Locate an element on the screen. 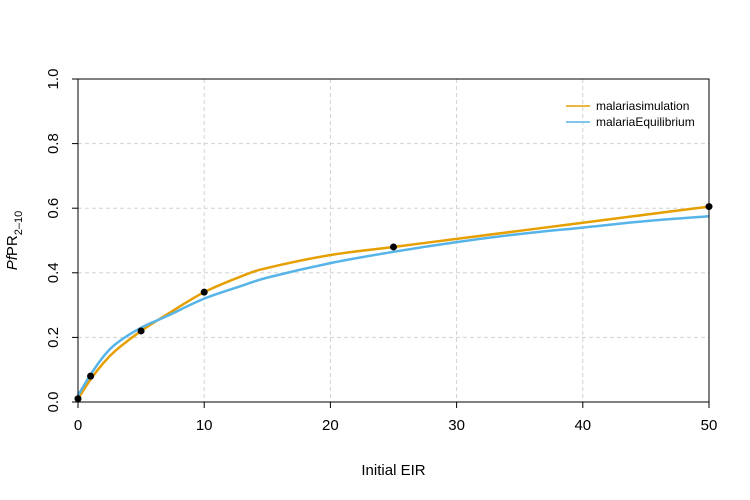 The height and width of the screenshot is (500, 750). x-tick-label: 50 is located at coordinates (709, 425).